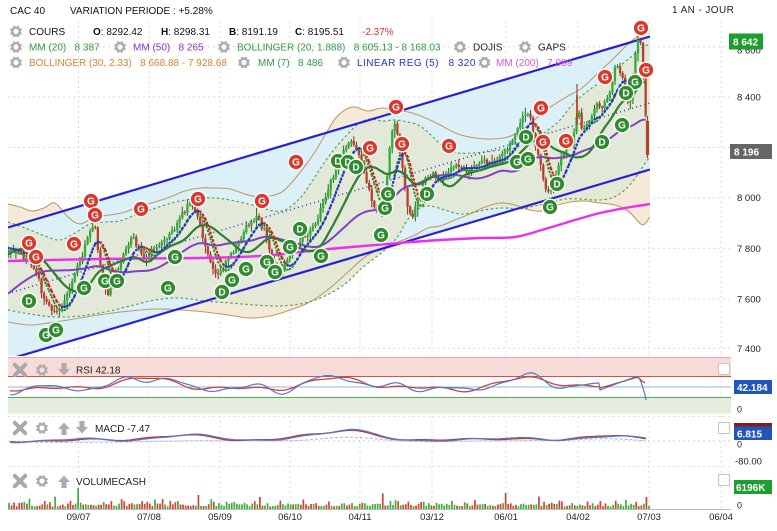  I want to click on svg-text: O: 8292.42, so click(118, 32).